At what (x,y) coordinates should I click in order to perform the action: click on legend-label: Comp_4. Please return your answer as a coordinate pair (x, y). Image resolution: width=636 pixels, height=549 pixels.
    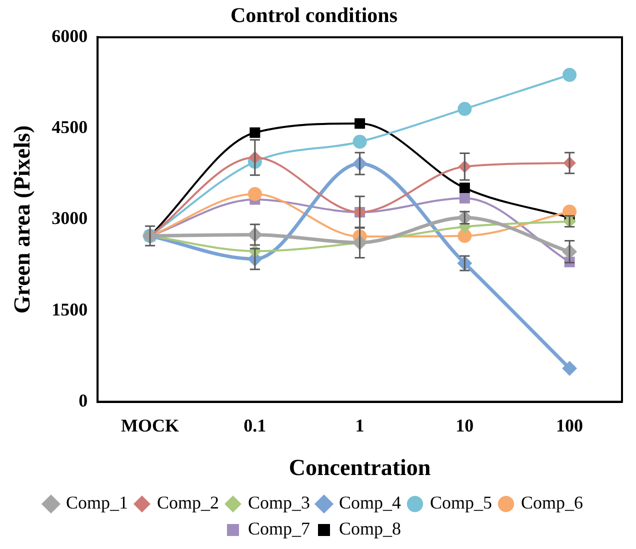
    Looking at the image, I should click on (370, 502).